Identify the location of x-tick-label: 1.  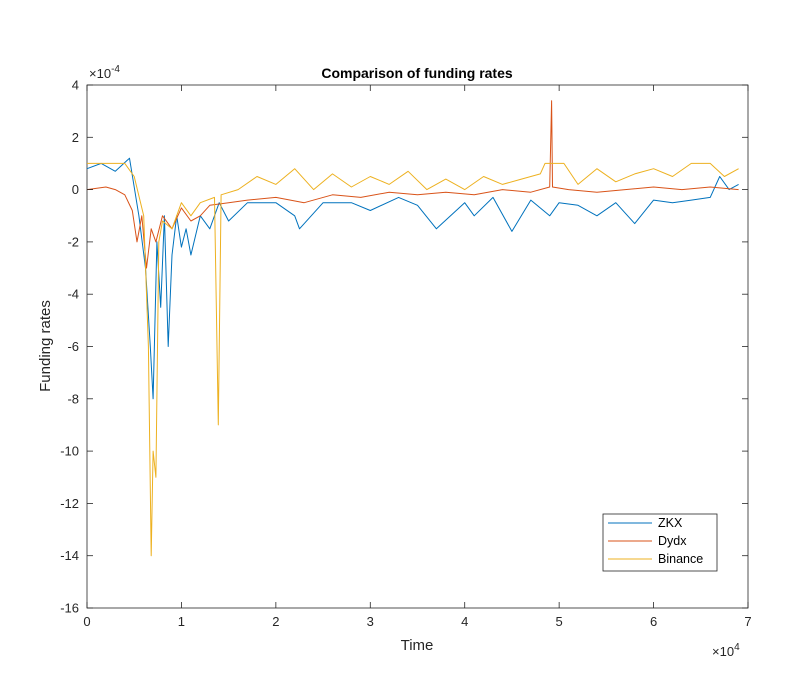
(181, 621).